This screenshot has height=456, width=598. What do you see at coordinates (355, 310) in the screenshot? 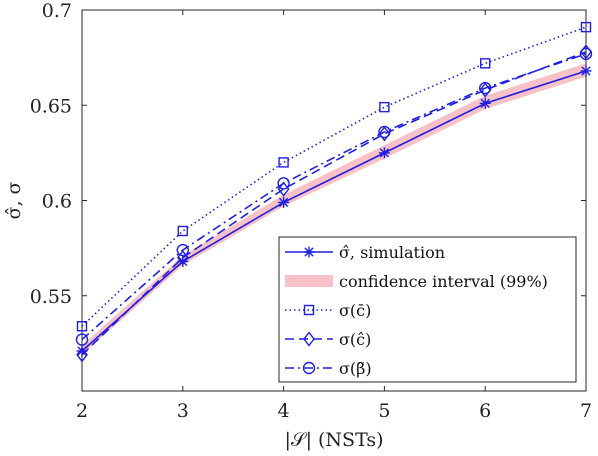
I see `legend-label: σ(c̄)` at bounding box center [355, 310].